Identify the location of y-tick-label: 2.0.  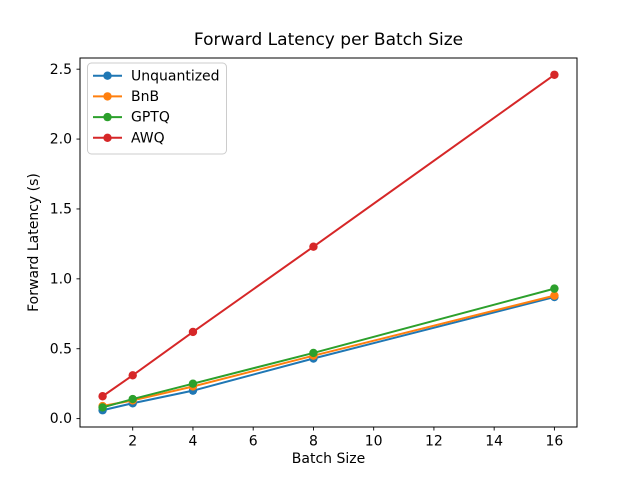
(61, 140).